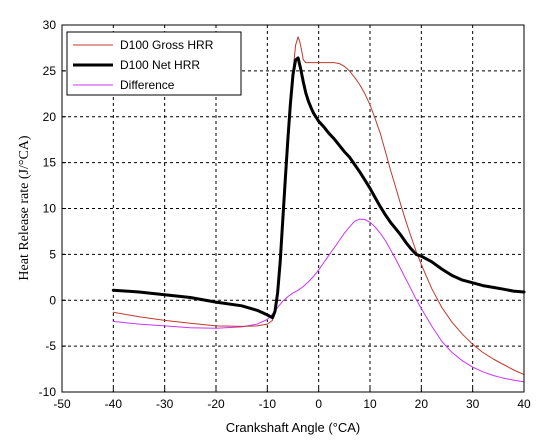 Image resolution: width=550 pixels, height=446 pixels. Describe the element at coordinates (160, 65) in the screenshot. I see `legend-label-1: D100 Net HRR` at that location.